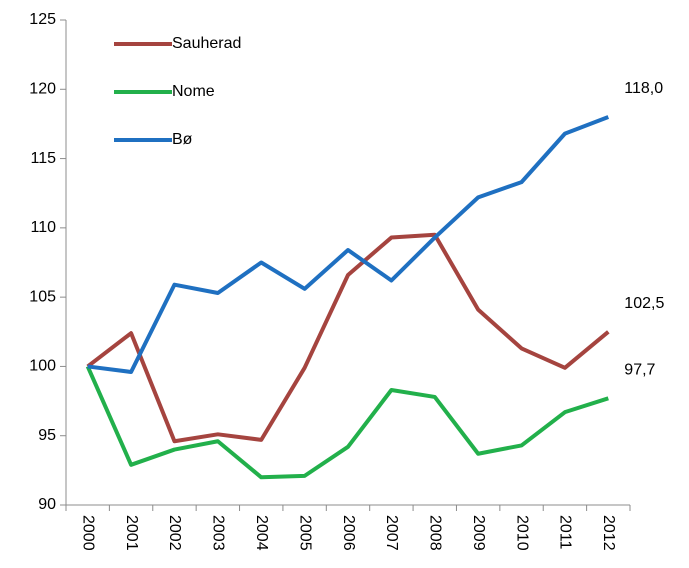 The height and width of the screenshot is (568, 689). What do you see at coordinates (42, 296) in the screenshot?
I see `y-tick-label: 105` at bounding box center [42, 296].